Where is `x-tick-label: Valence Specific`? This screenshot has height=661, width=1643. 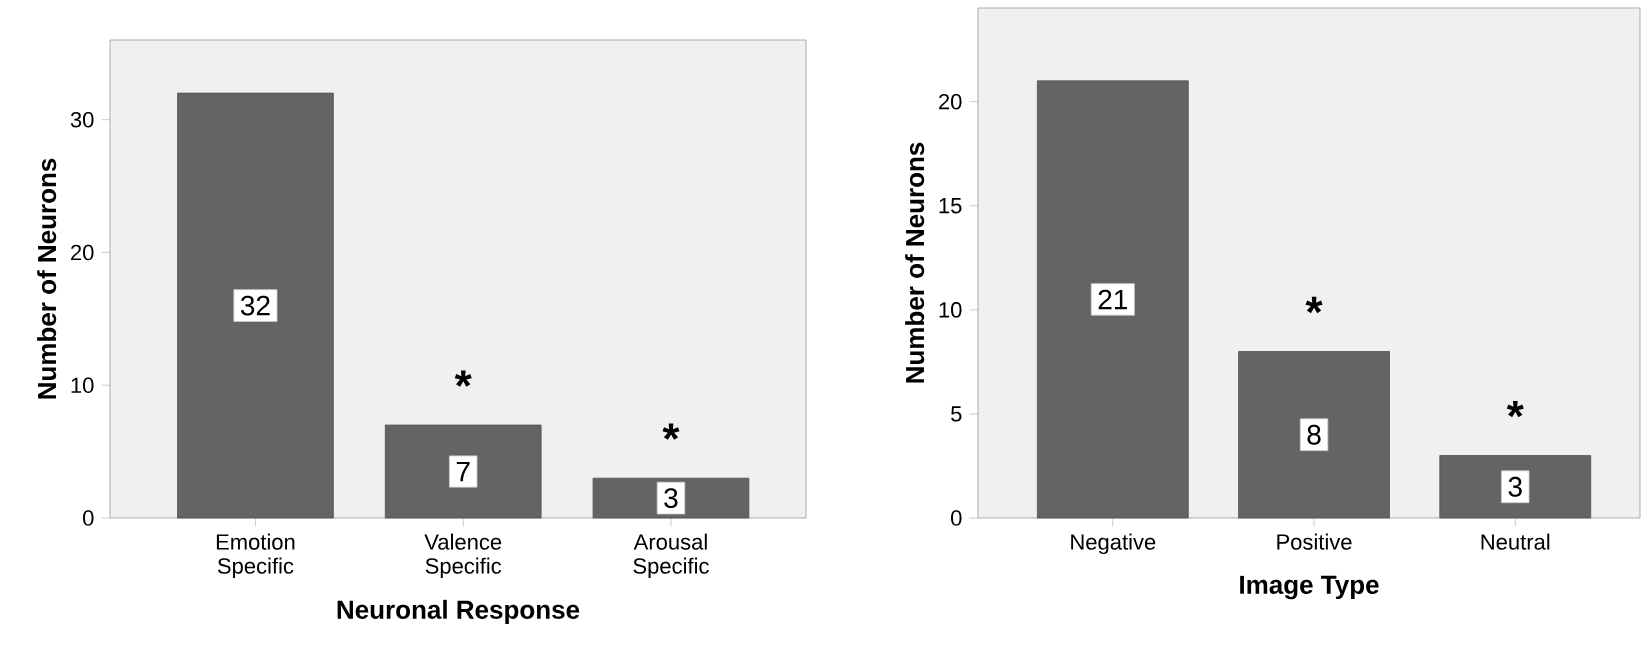
x-tick-label: Valence Specific is located at coordinates (463, 556).